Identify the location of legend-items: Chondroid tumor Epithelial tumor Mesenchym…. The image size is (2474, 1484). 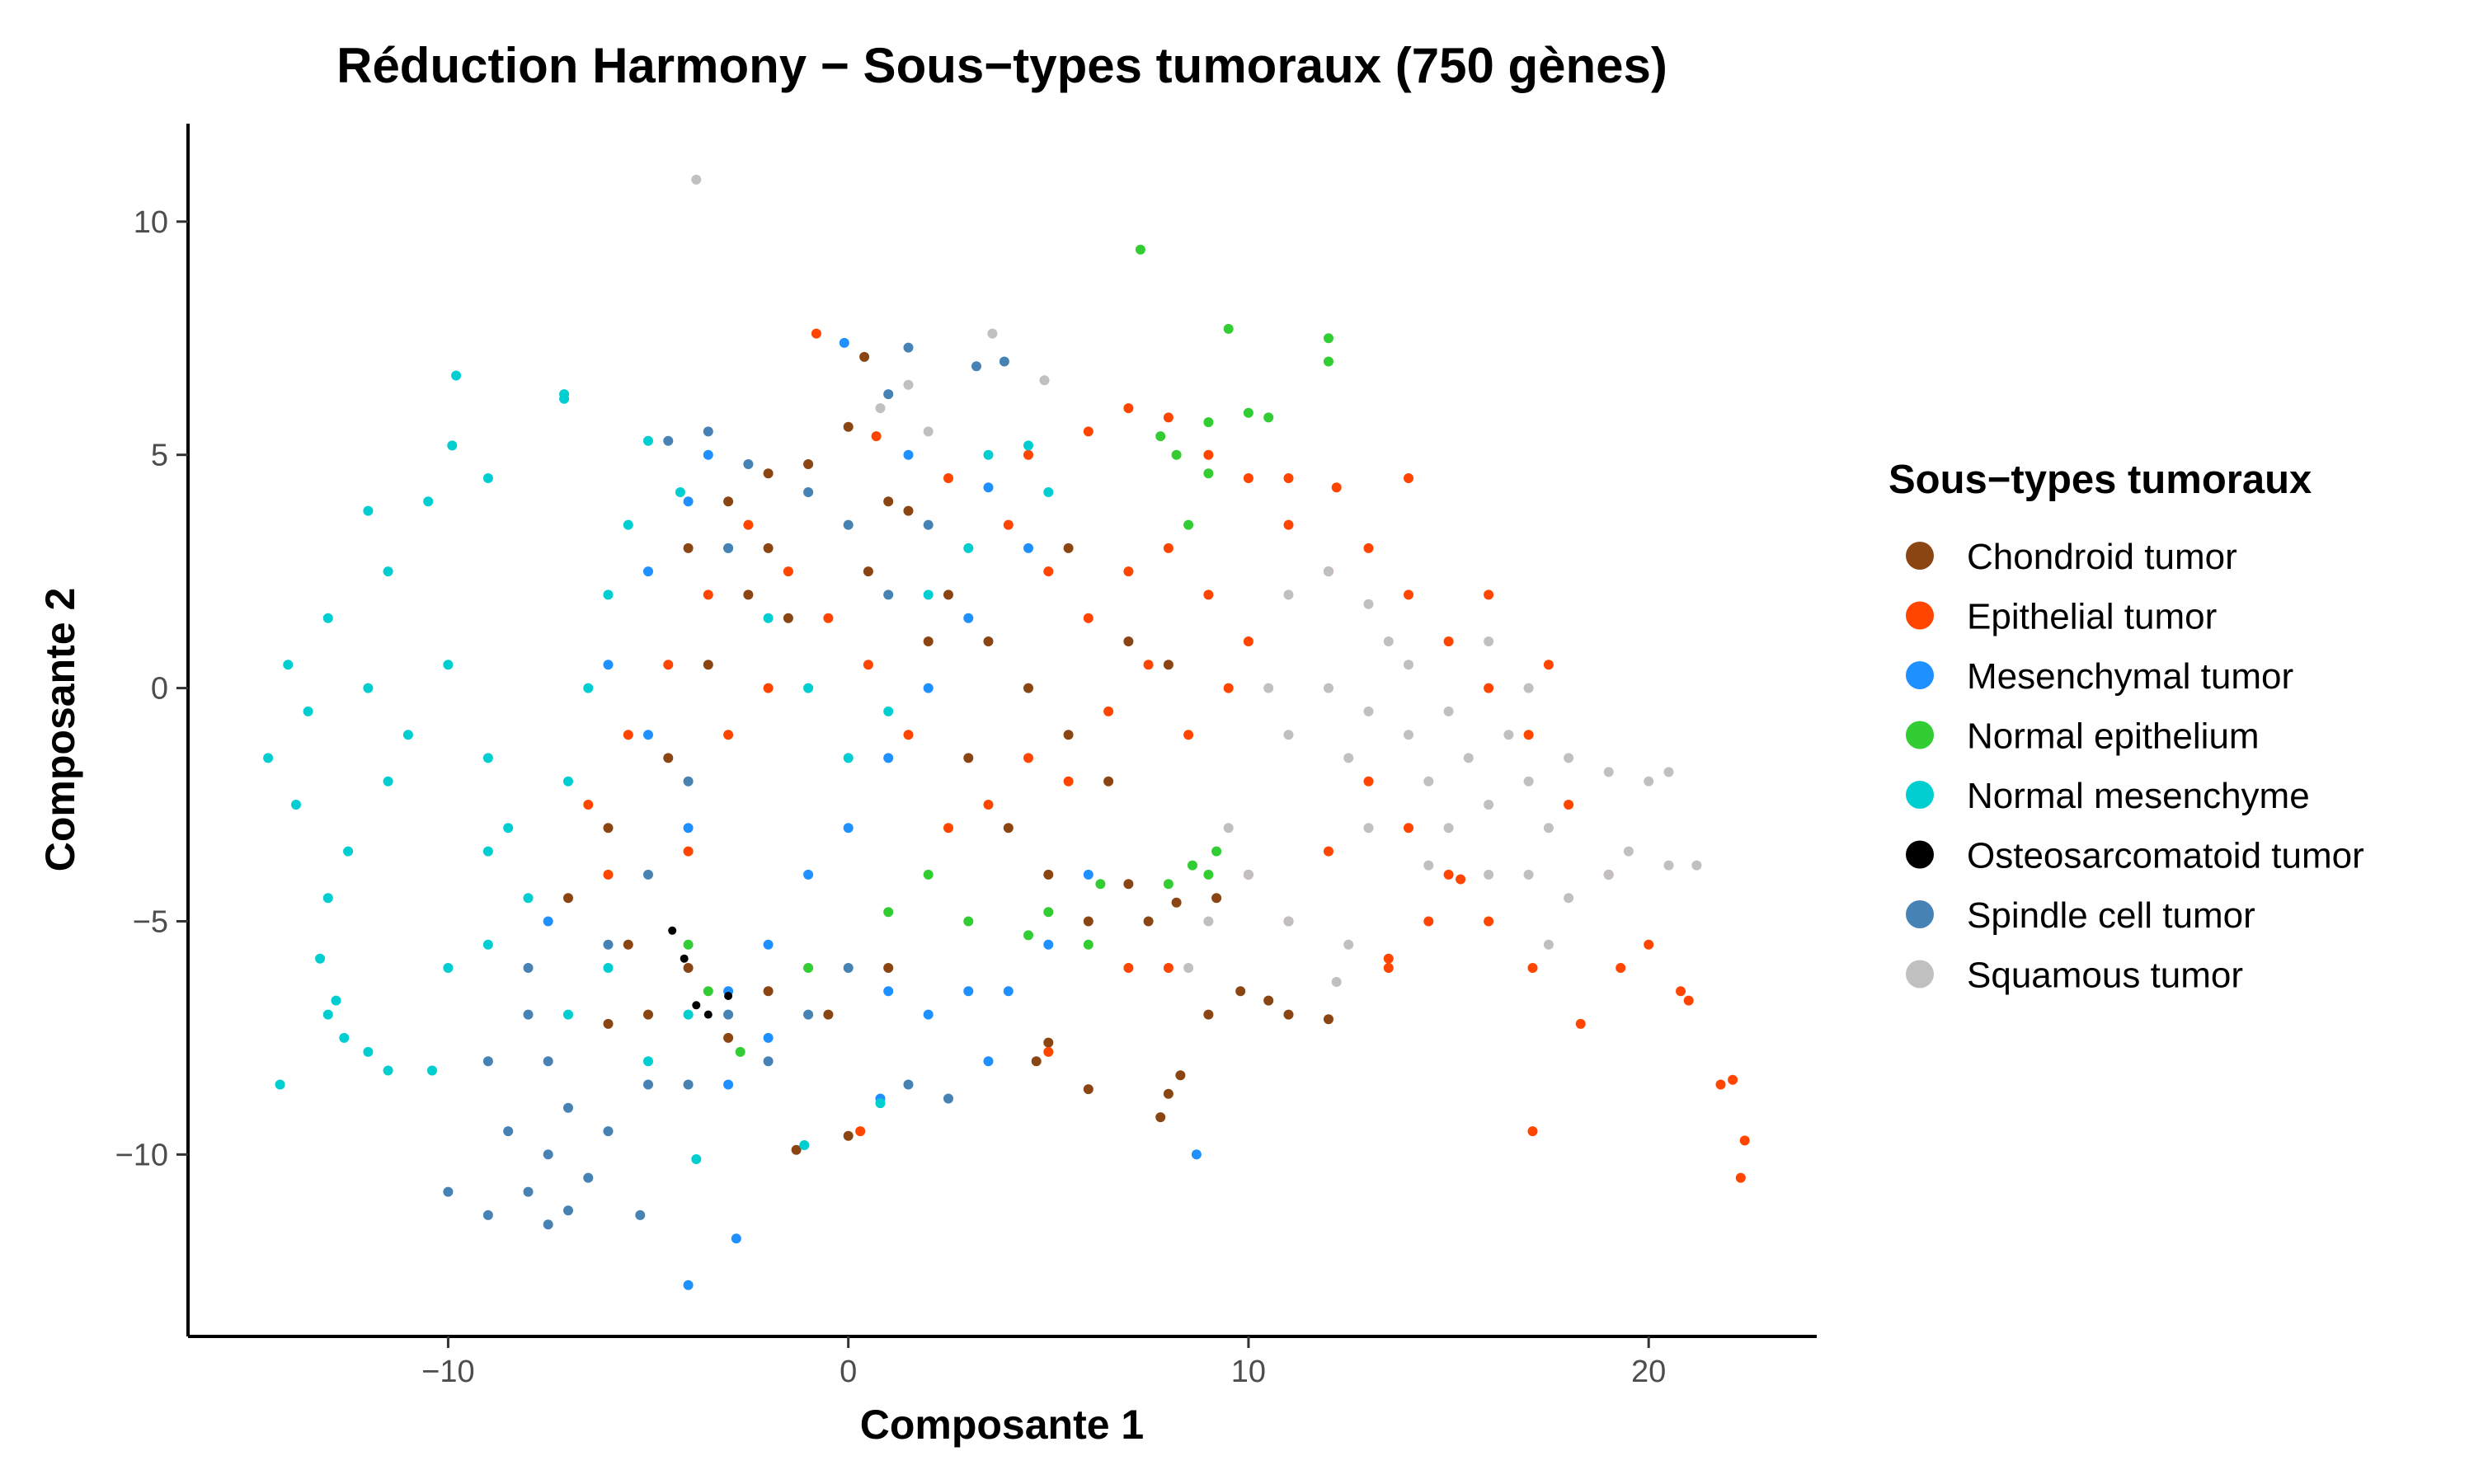
(2135, 766).